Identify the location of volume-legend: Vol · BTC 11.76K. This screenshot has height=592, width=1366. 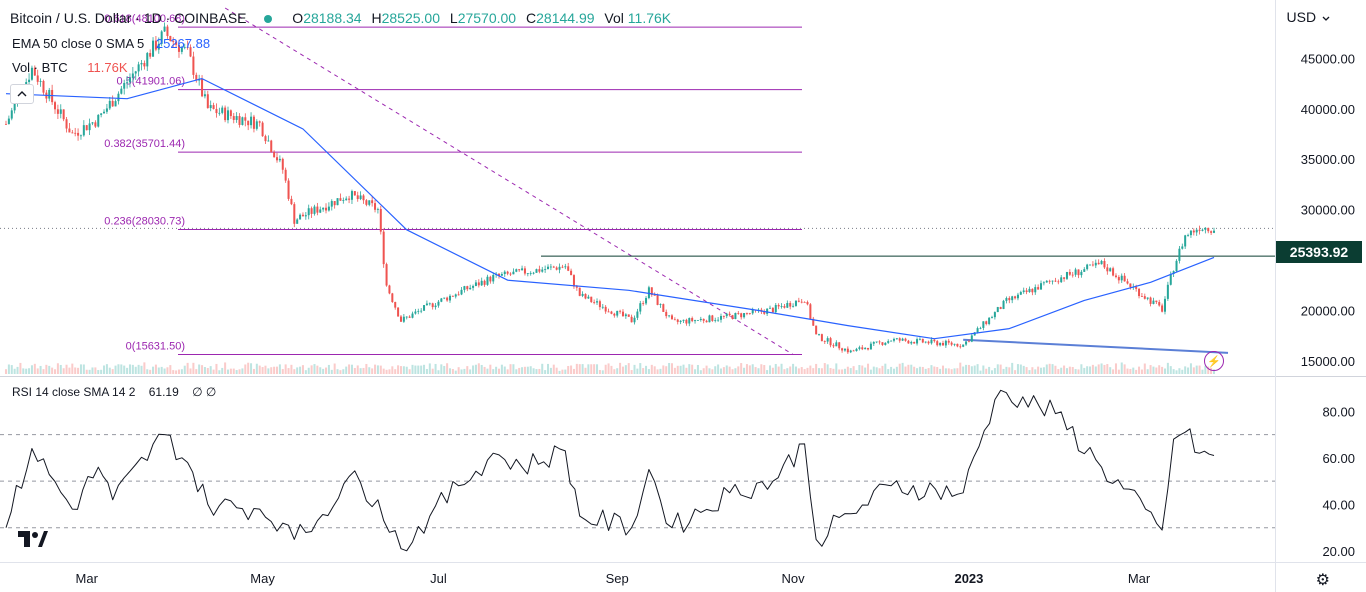
(70, 67).